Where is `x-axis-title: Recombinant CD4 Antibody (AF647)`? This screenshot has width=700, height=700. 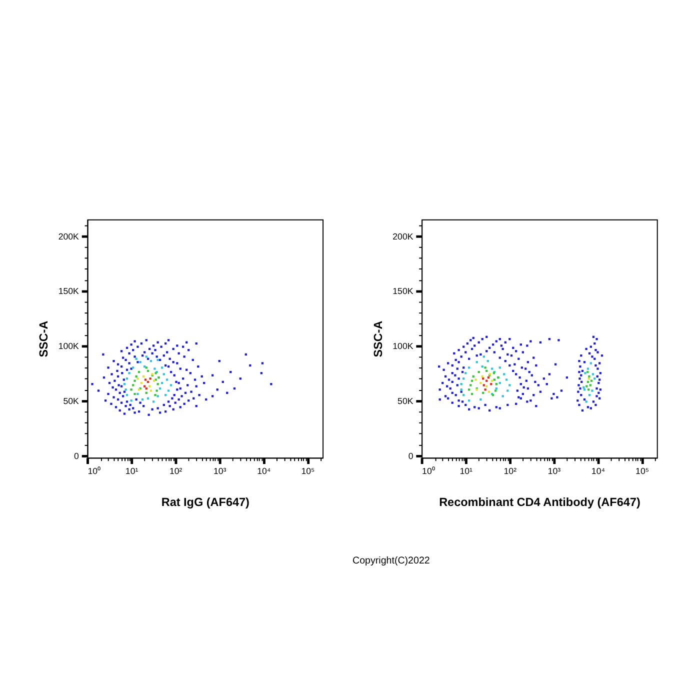 x-axis-title: Recombinant CD4 Antibody (AF647) is located at coordinates (539, 503).